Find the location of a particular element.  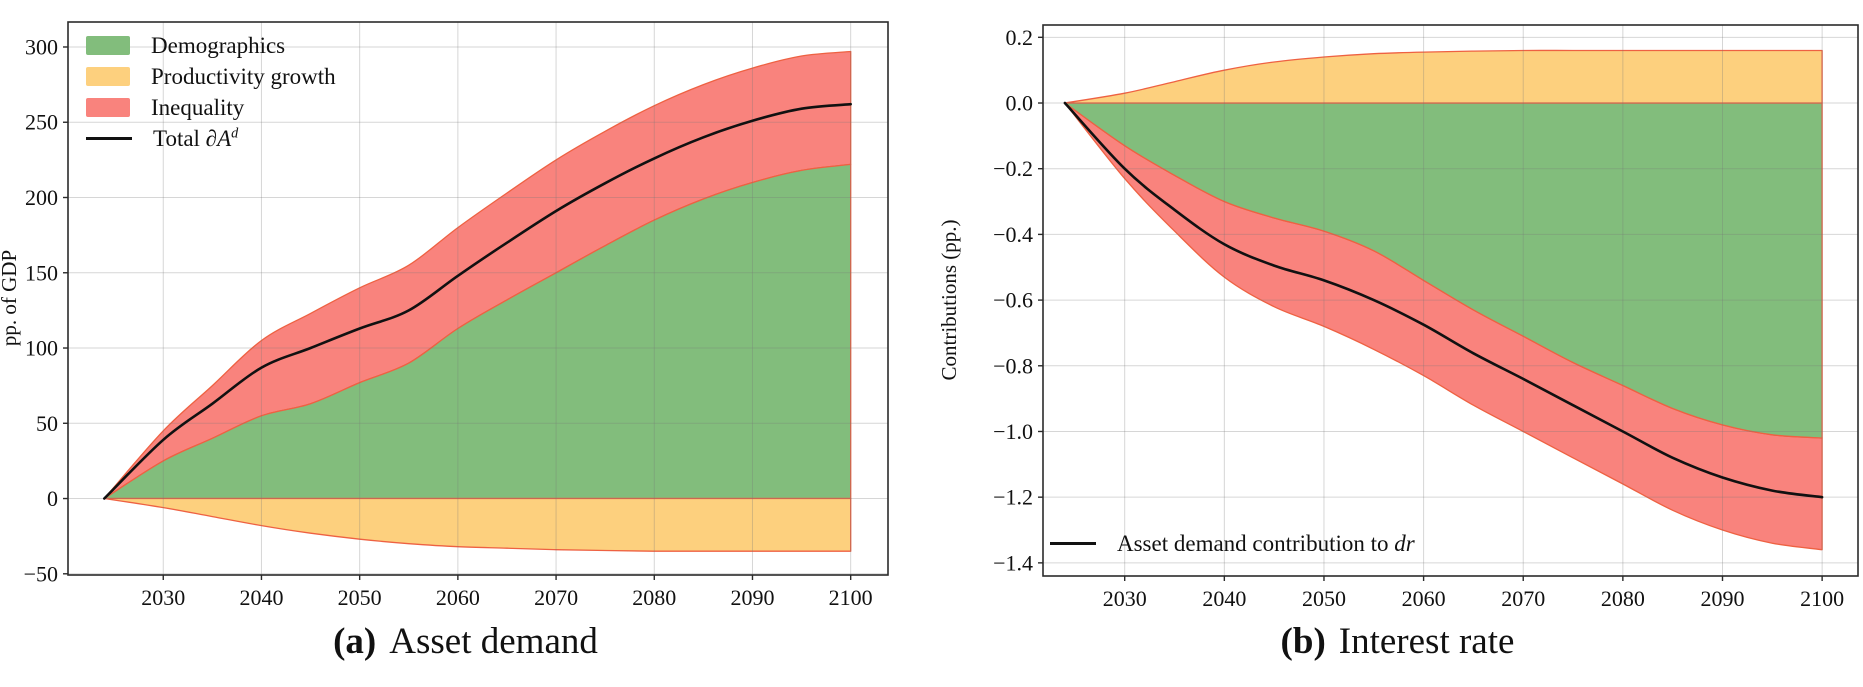

legend-item-demographics: Demographics is located at coordinates (211, 45).